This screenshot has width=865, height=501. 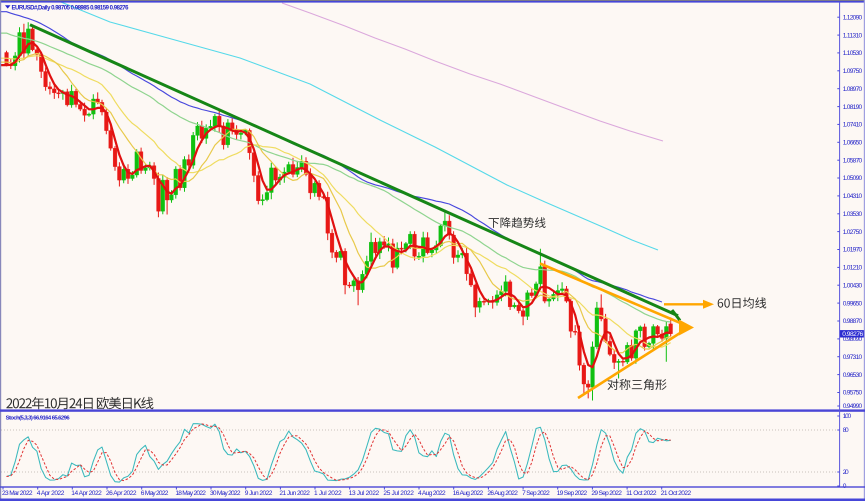 I want to click on svg-text: 1.09750, so click(x=853, y=71).